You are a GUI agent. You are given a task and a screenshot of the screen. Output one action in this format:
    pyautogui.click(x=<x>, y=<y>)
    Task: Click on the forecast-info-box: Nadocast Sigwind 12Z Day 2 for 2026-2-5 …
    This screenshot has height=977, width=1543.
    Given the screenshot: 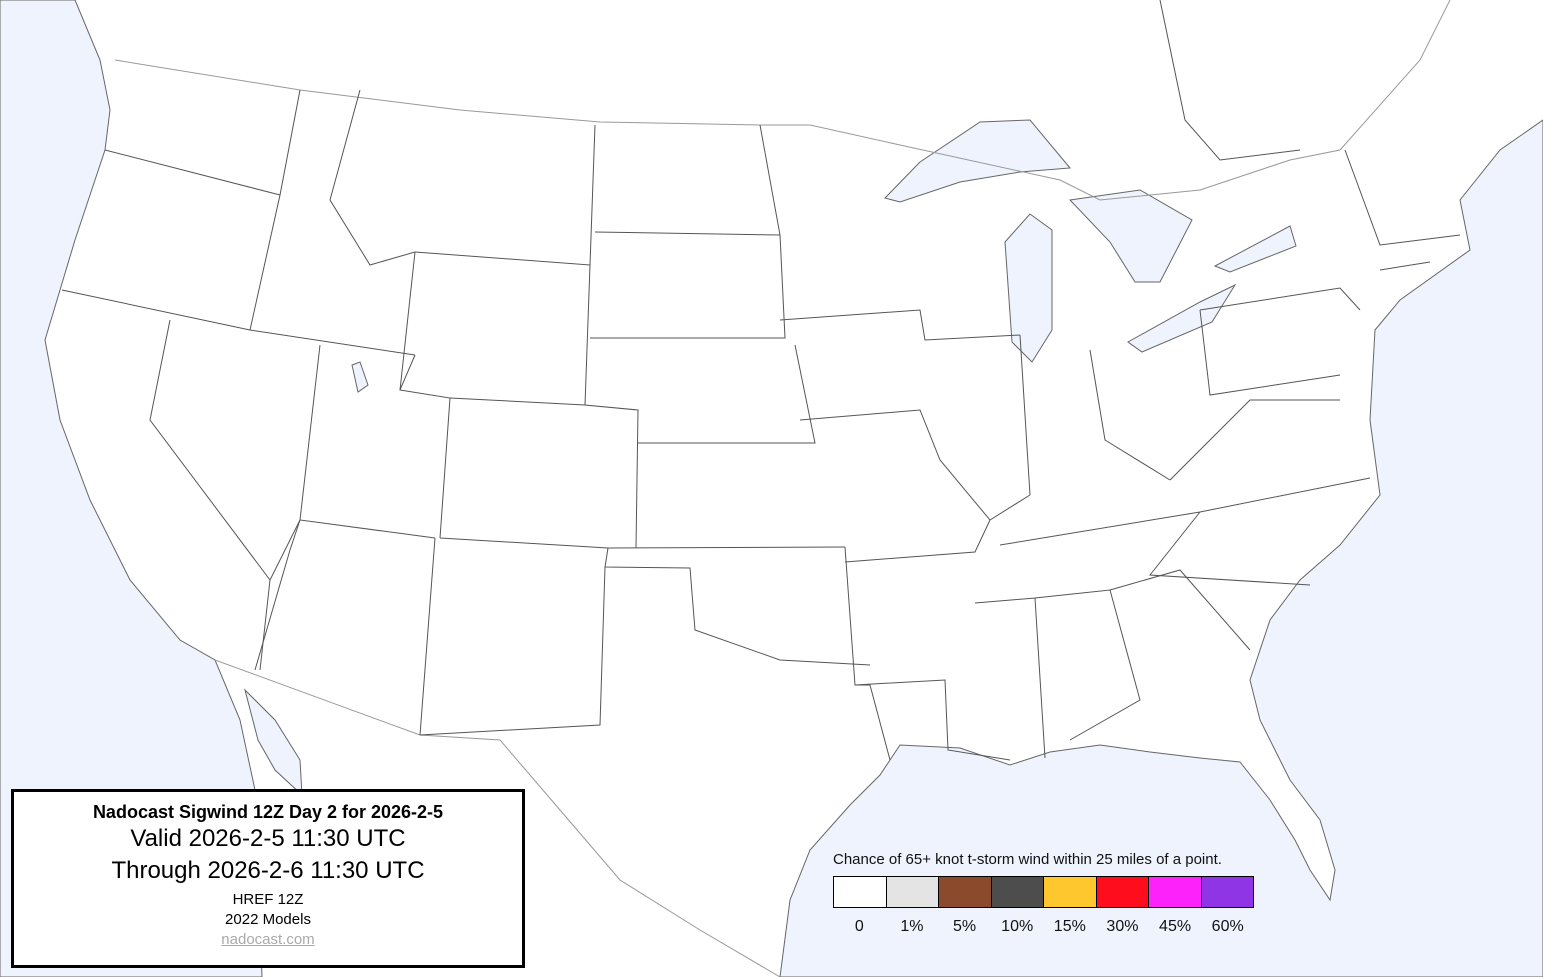 What is the action you would take?
    pyautogui.click(x=268, y=878)
    